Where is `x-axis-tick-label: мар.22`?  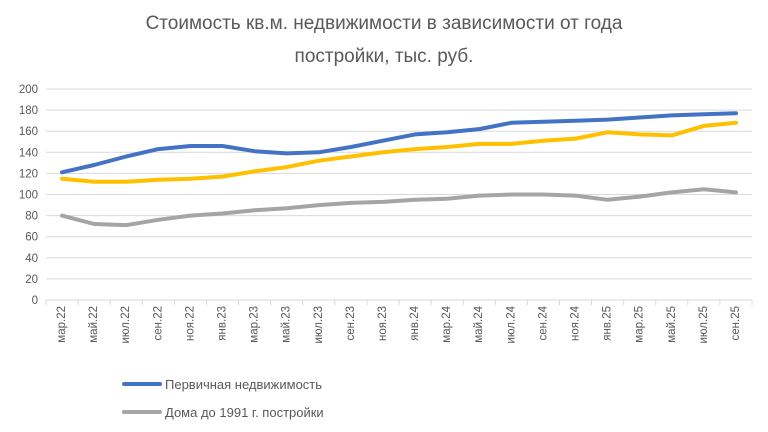 x-axis-tick-label: мар.22 is located at coordinates (62, 324).